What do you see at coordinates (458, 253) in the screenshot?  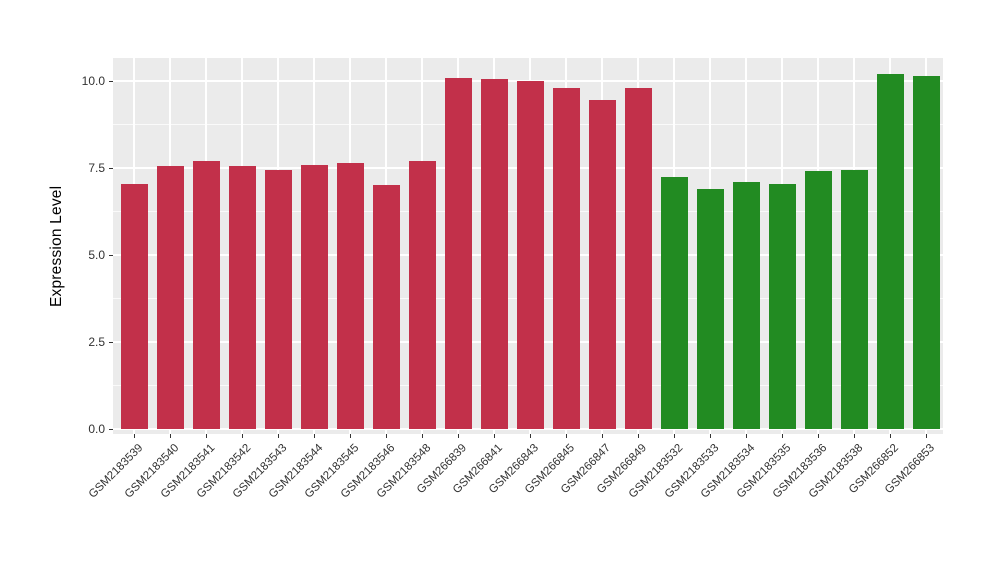 I see `bar-GSM266839` at bounding box center [458, 253].